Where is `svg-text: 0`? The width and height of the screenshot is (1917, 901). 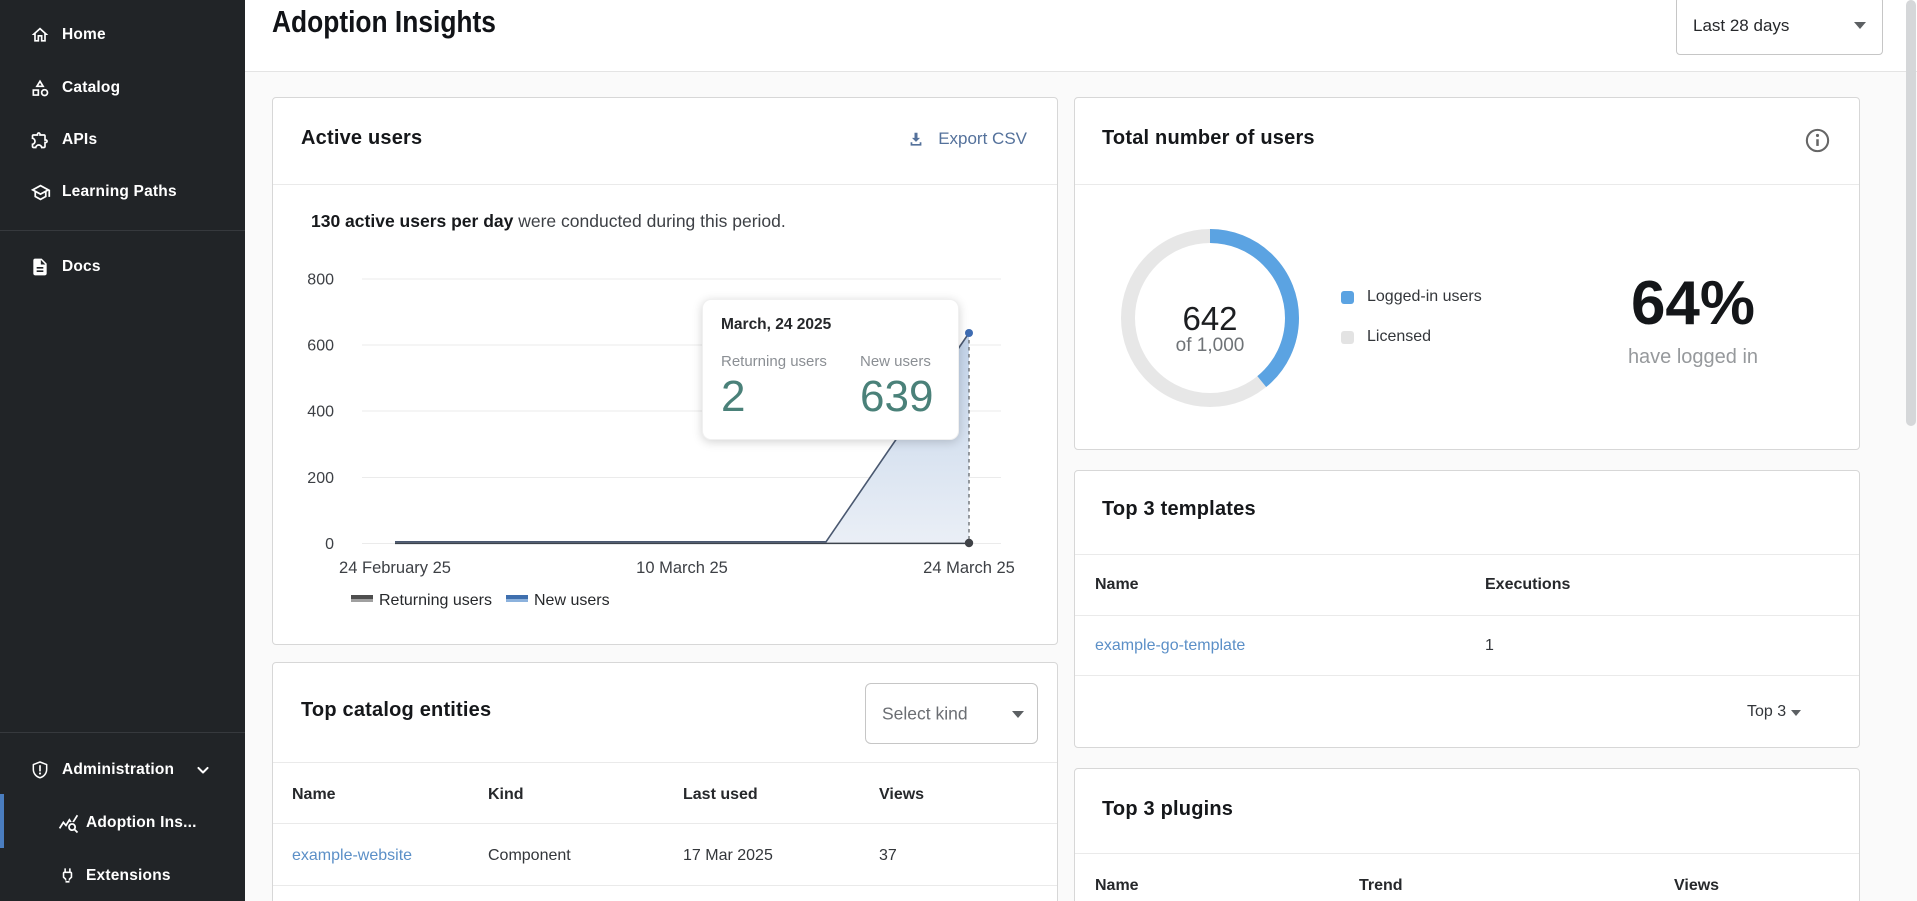 svg-text: 0 is located at coordinates (329, 544).